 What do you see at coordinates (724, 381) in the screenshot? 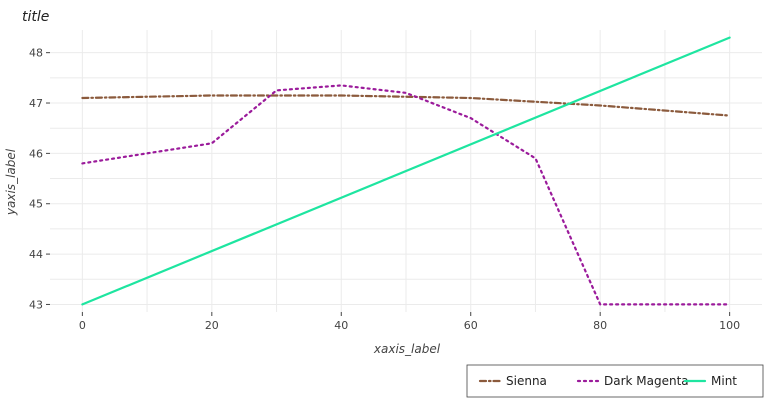
I see `legend-label: Mint` at bounding box center [724, 381].